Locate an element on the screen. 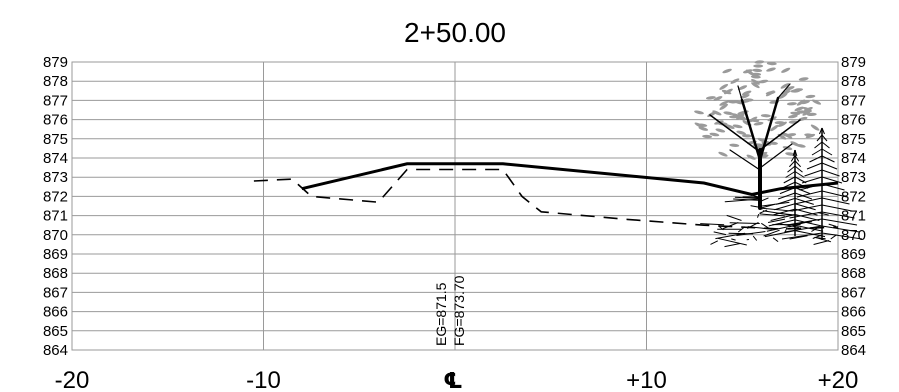  y-tick-label-right: 867 is located at coordinates (853, 292).